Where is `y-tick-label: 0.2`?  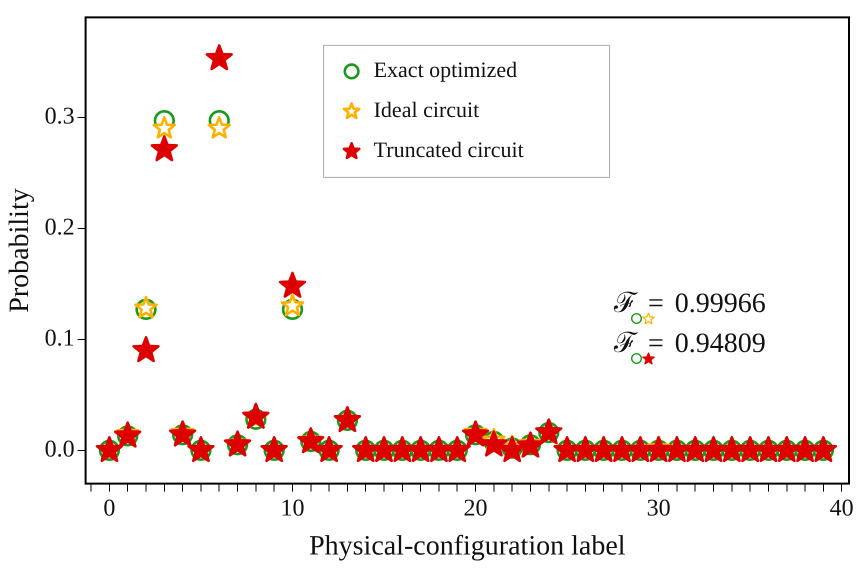
y-tick-label: 0.2 is located at coordinates (59, 227).